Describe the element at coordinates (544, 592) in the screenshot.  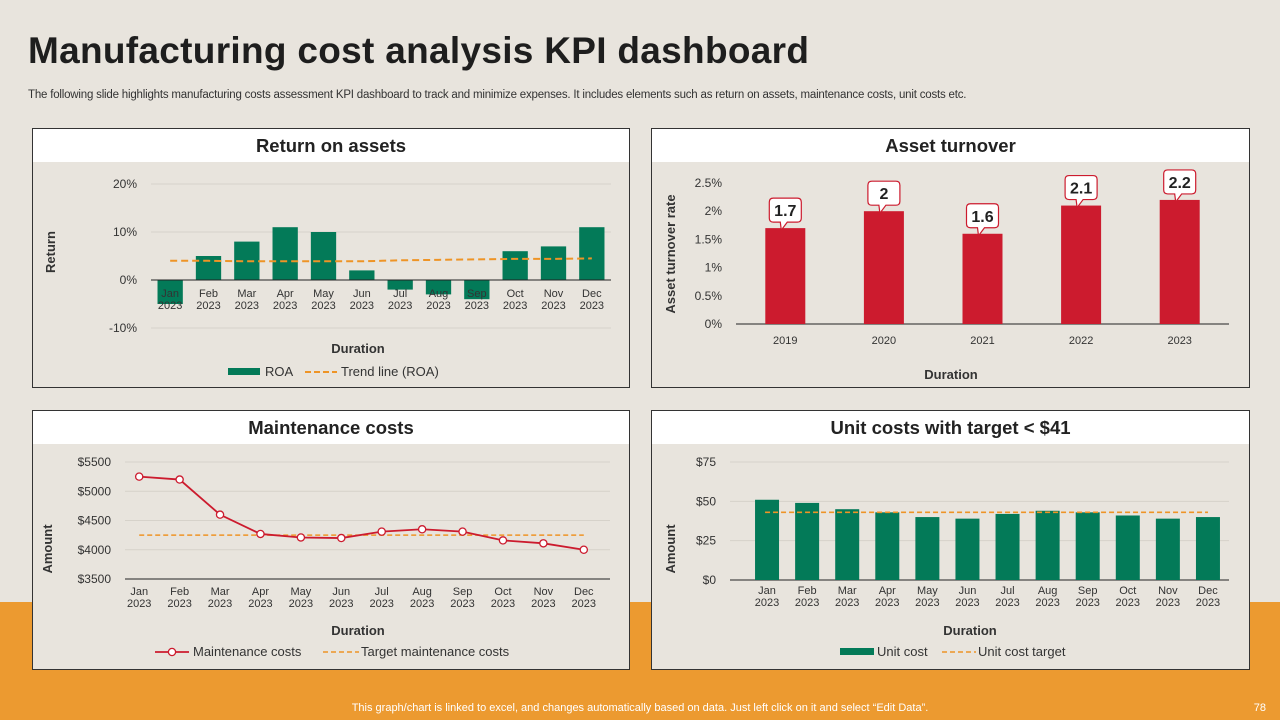
I see `mc-x-label-line: Nov` at that location.